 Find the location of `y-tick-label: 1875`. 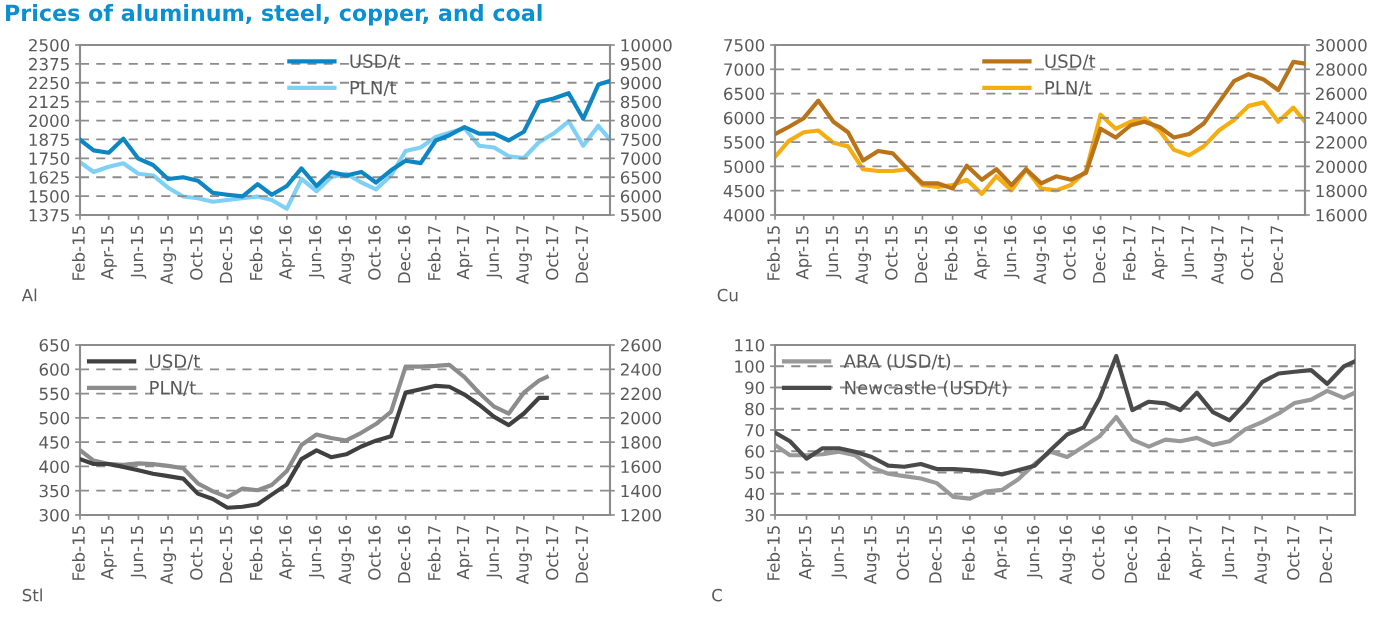

y-tick-label: 1875 is located at coordinates (49, 140).